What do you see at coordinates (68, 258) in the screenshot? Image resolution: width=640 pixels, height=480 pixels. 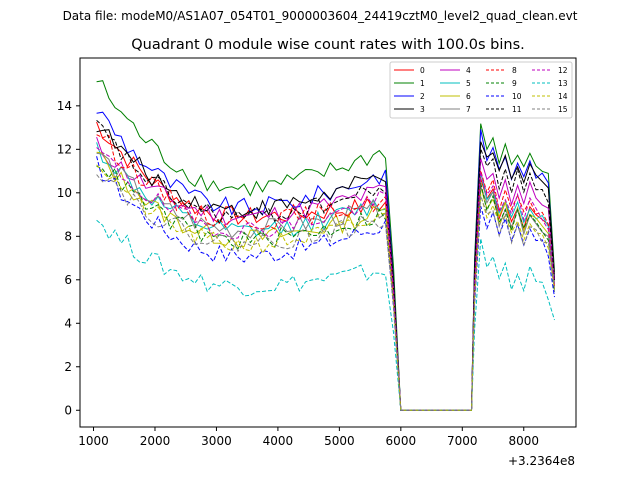 I see `y-axis: 0 2 4 6 8 10 12 14` at bounding box center [68, 258].